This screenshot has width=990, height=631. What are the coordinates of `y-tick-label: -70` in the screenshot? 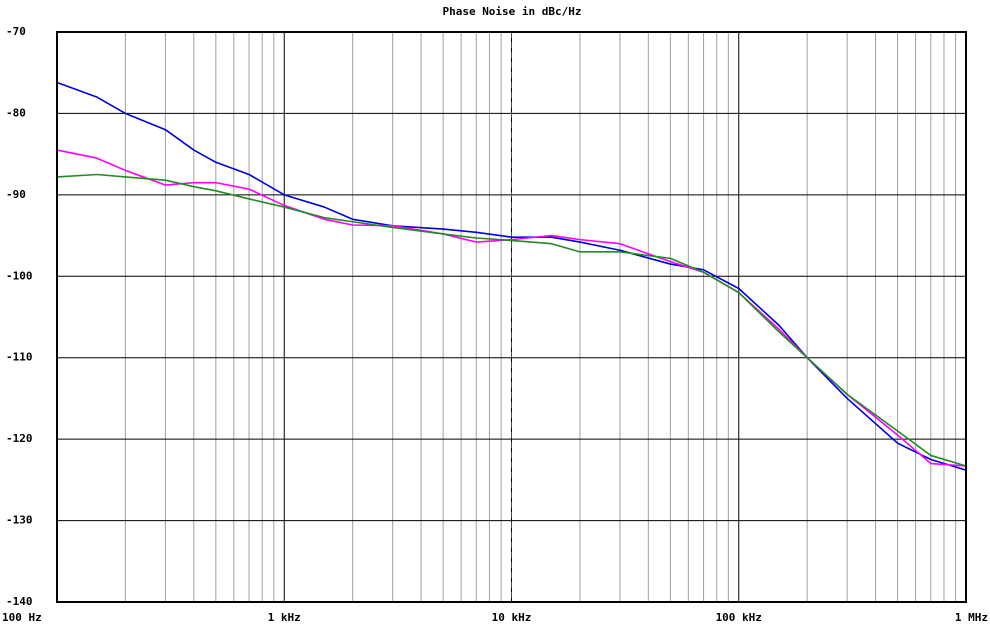 It's located at (16, 31).